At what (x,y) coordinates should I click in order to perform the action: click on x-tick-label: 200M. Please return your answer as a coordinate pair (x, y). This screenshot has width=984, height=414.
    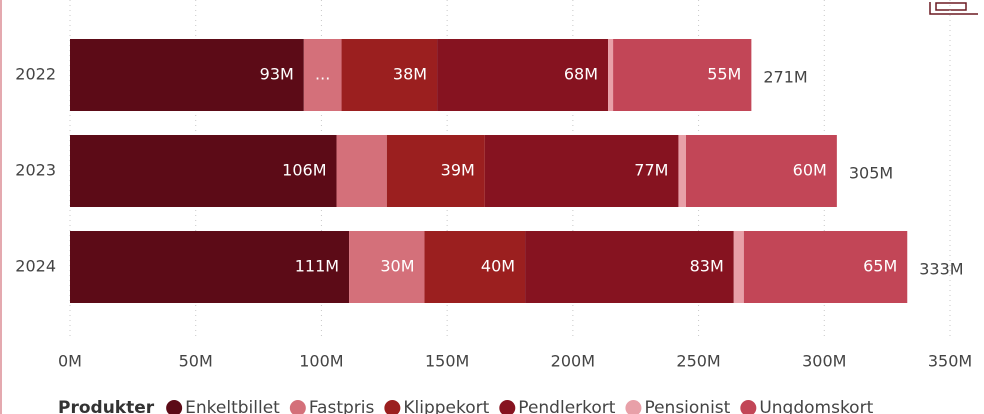
    Looking at the image, I should click on (573, 361).